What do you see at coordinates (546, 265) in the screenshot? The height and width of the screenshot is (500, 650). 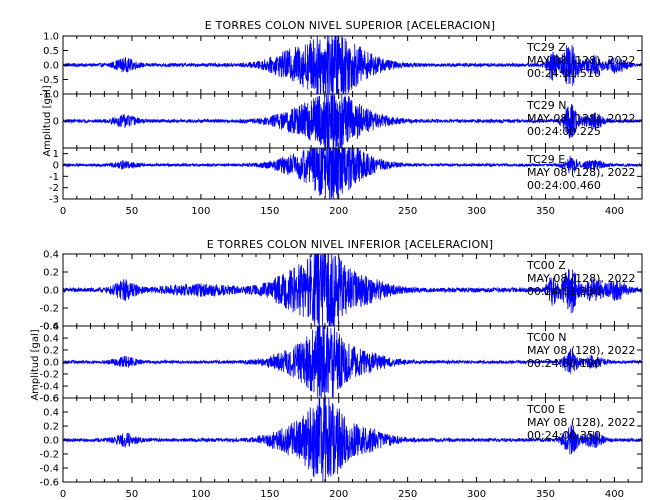 I see `station-label: TC00 Z` at bounding box center [546, 265].